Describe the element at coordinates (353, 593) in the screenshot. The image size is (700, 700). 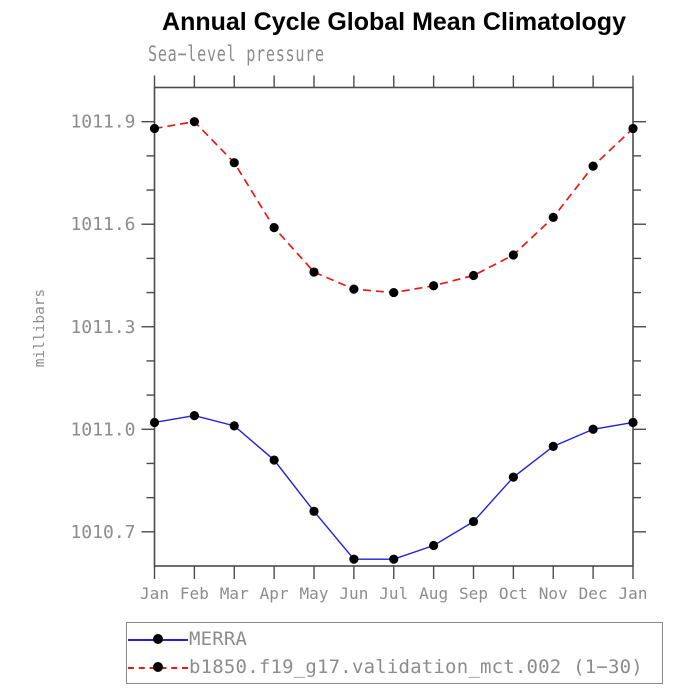
I see `svg-text: Jun` at that location.